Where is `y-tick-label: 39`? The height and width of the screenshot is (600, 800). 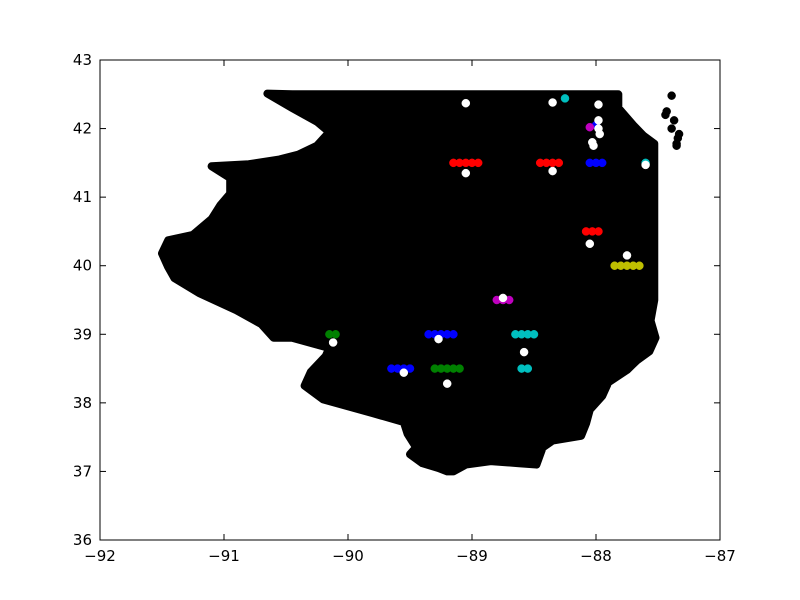
y-tick-label: 39 is located at coordinates (82, 334).